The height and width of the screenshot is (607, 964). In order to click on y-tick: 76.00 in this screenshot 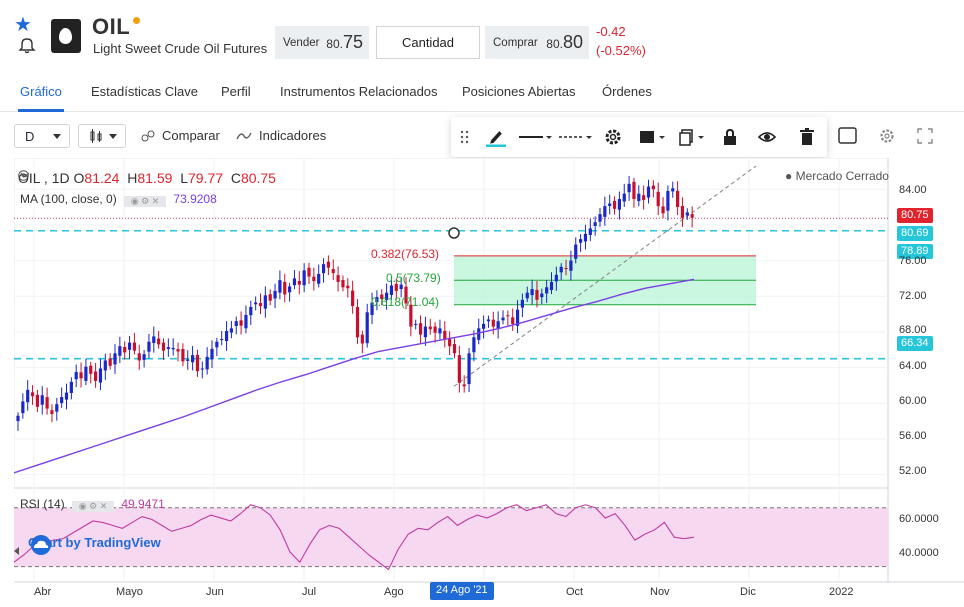, I will do `click(913, 261)`.